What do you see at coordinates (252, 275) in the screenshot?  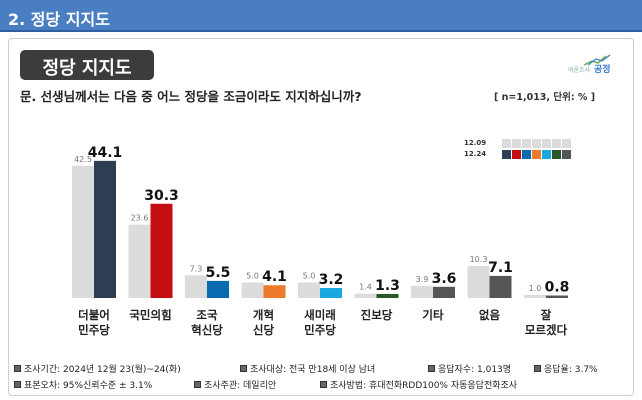 I see `value-label-prev-3: 5.0` at bounding box center [252, 275].